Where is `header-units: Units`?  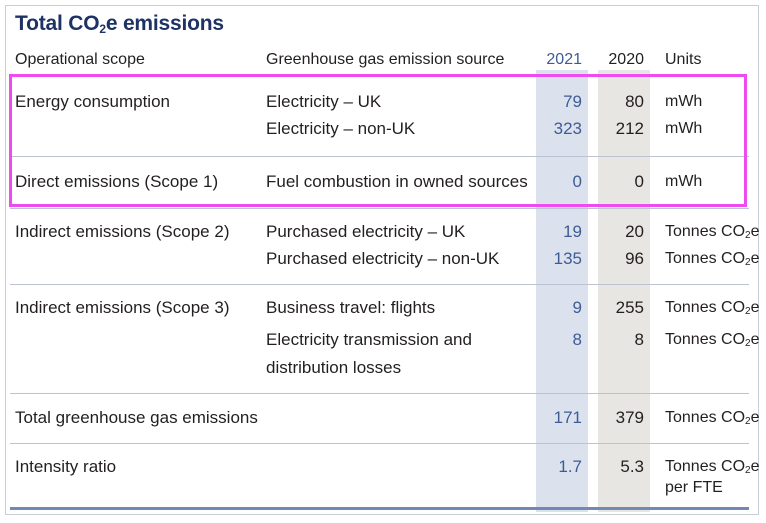 header-units: Units is located at coordinates (683, 59).